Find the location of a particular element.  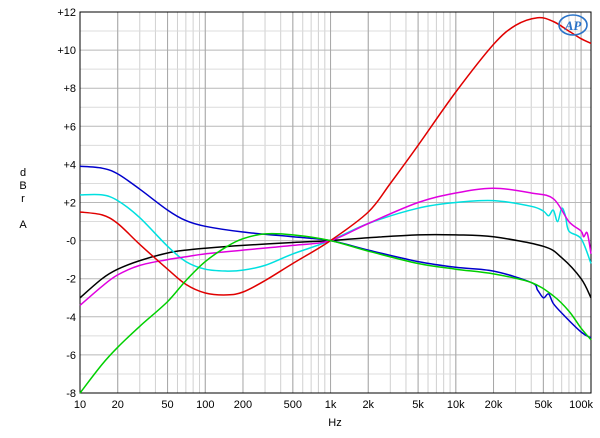

x-tick-labels: 10 20 50 100 200 500 1k 2k 5k 10k 20k 50k 100k is located at coordinates (334, 405).